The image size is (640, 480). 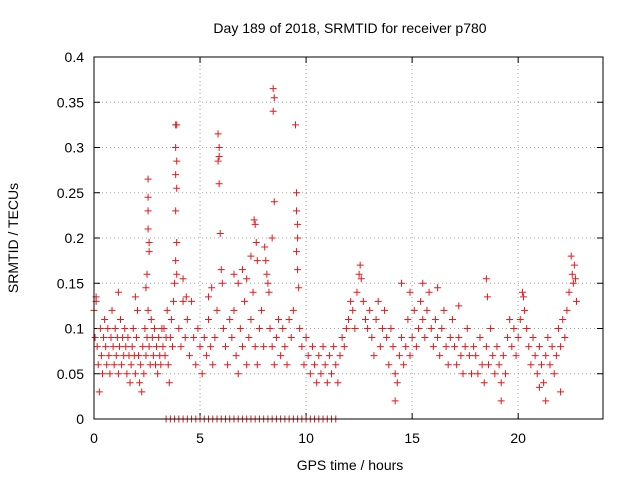 I want to click on x-tick-label: 15, so click(x=412, y=438).